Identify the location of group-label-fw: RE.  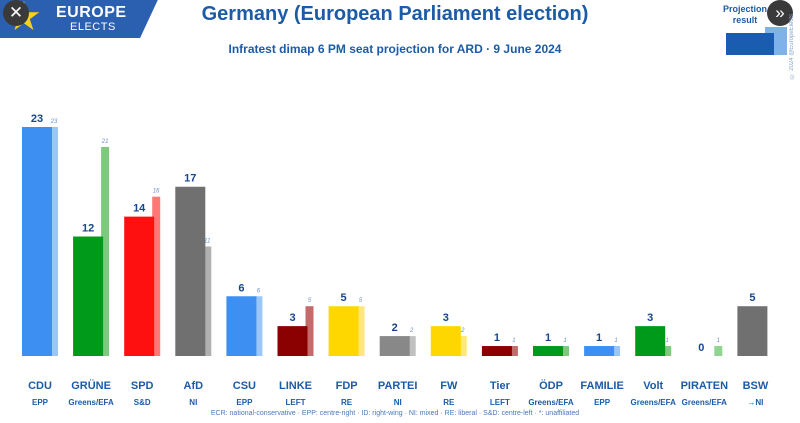
(449, 402).